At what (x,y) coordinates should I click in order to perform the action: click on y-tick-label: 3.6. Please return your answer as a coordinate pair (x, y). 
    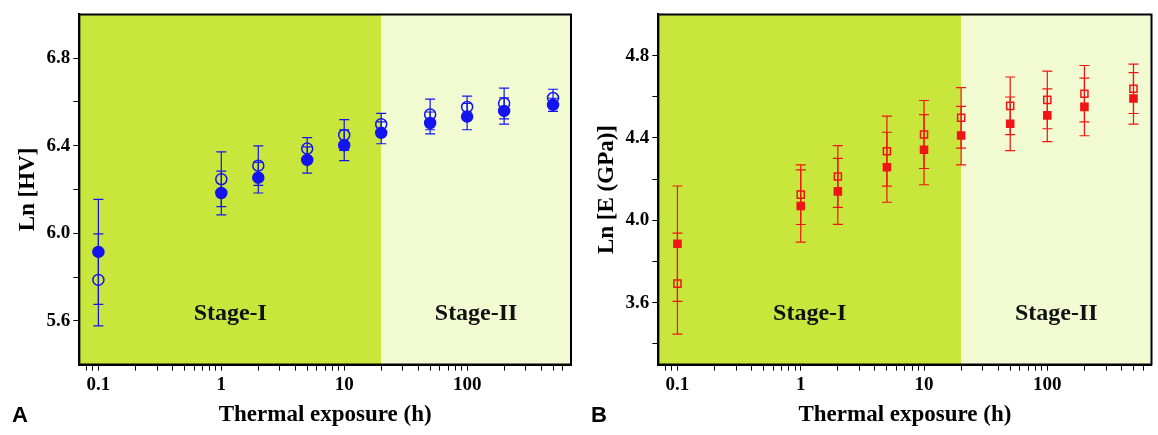
    Looking at the image, I should click on (637, 301).